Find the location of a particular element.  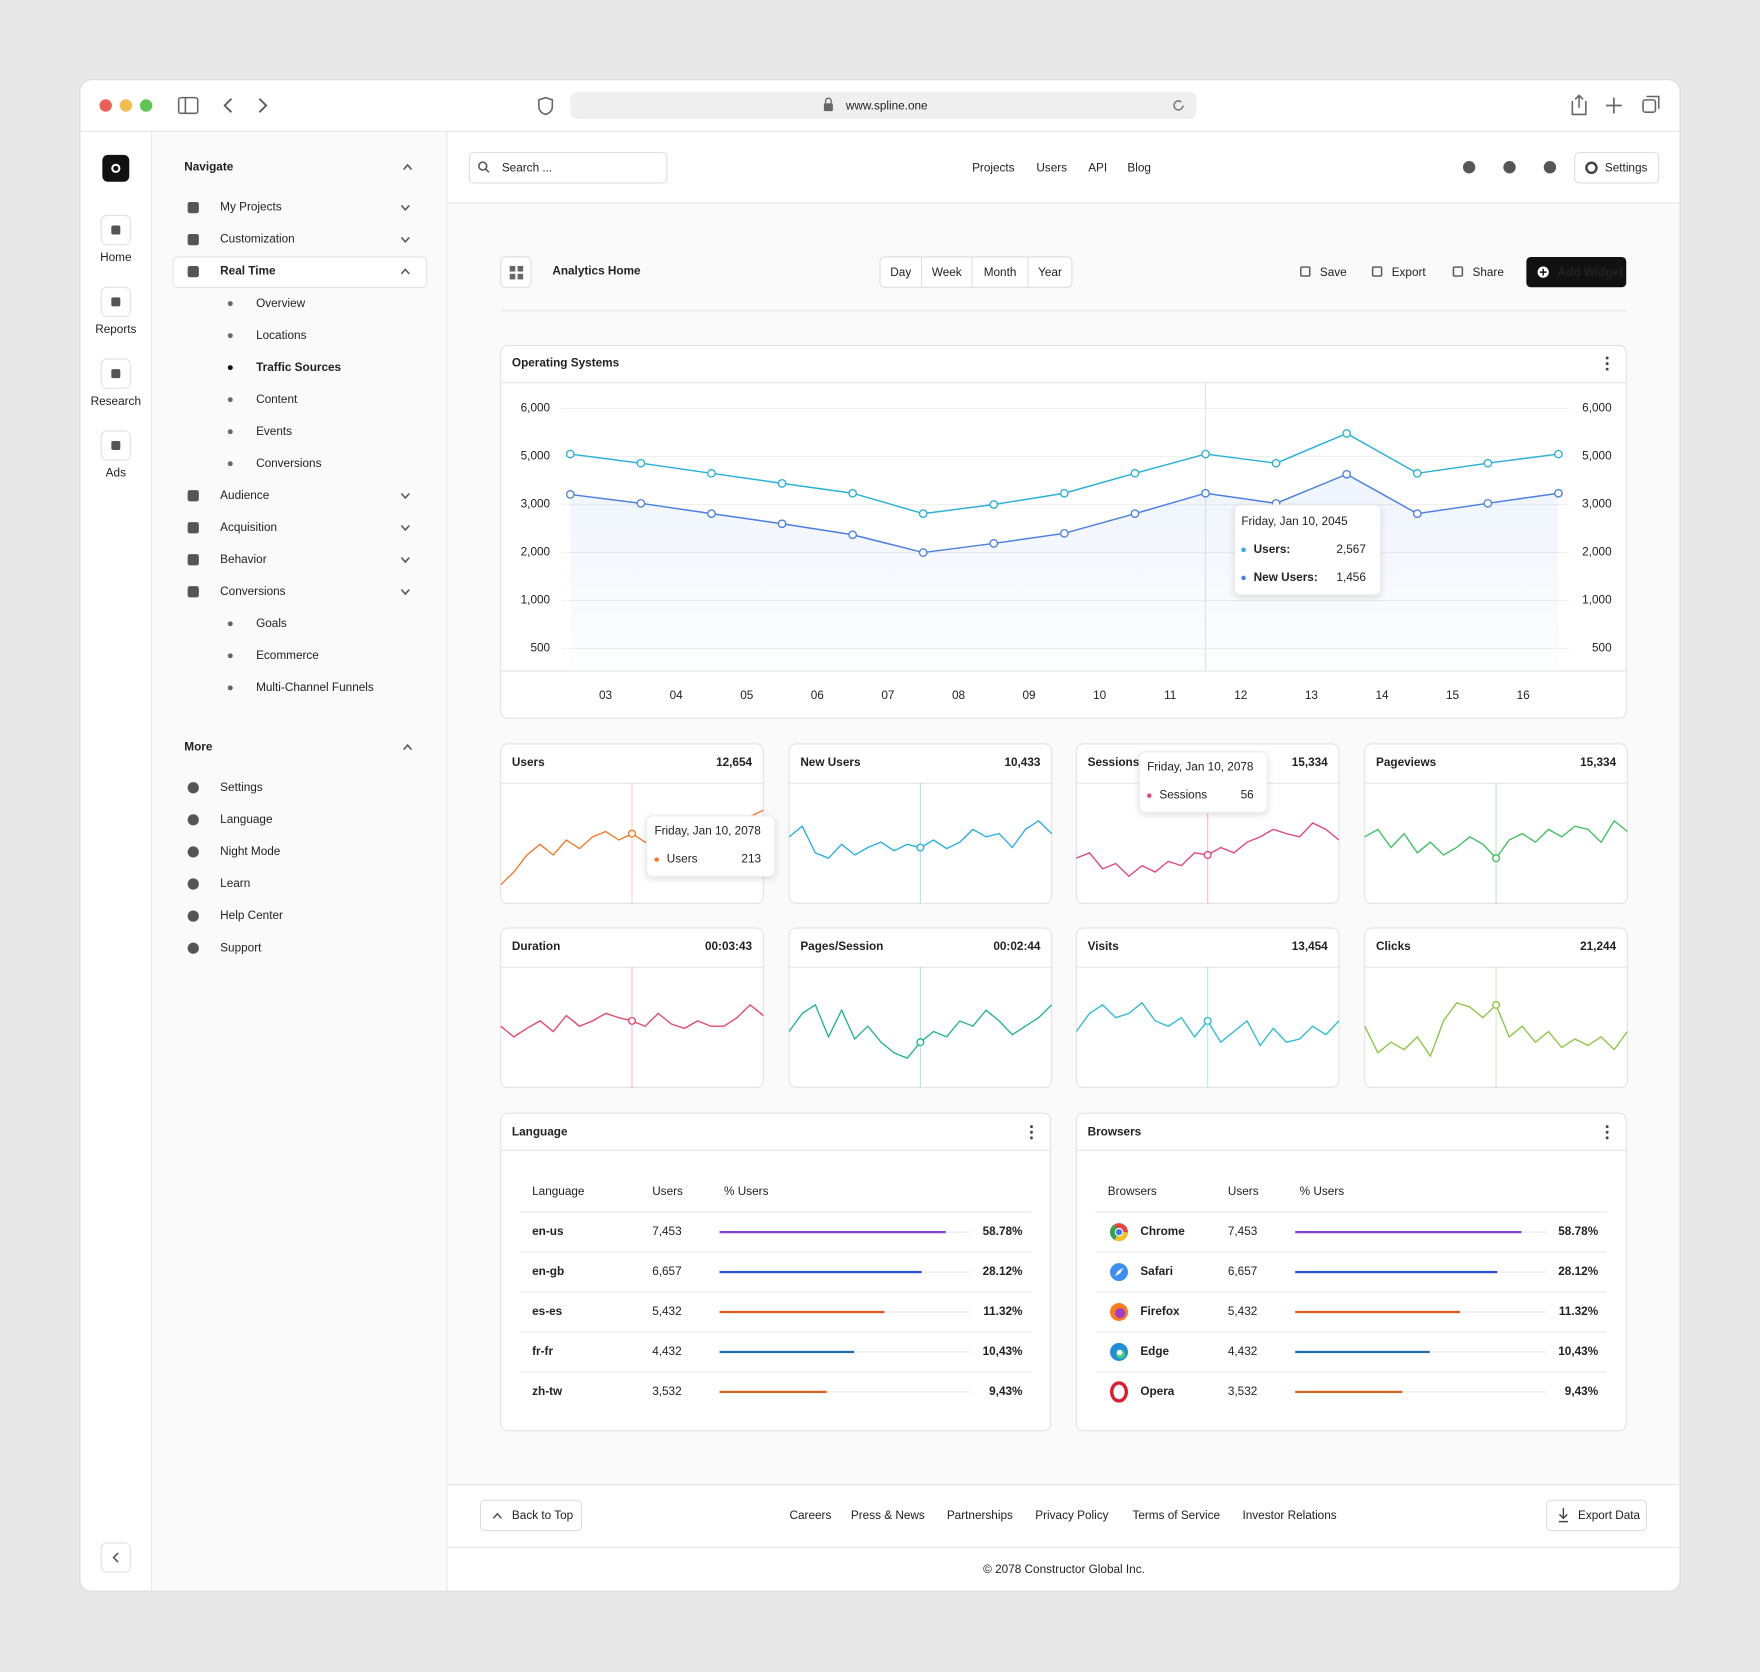

new-tab-icon is located at coordinates (1614, 105).